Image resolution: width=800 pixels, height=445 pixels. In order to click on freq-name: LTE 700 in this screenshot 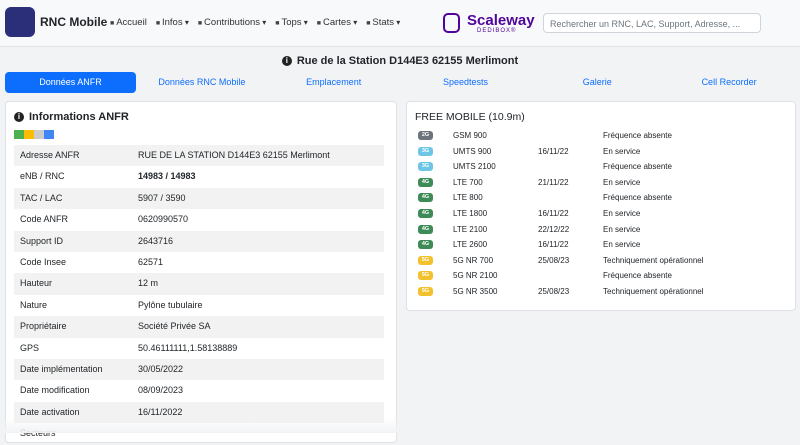, I will do `click(468, 182)`.